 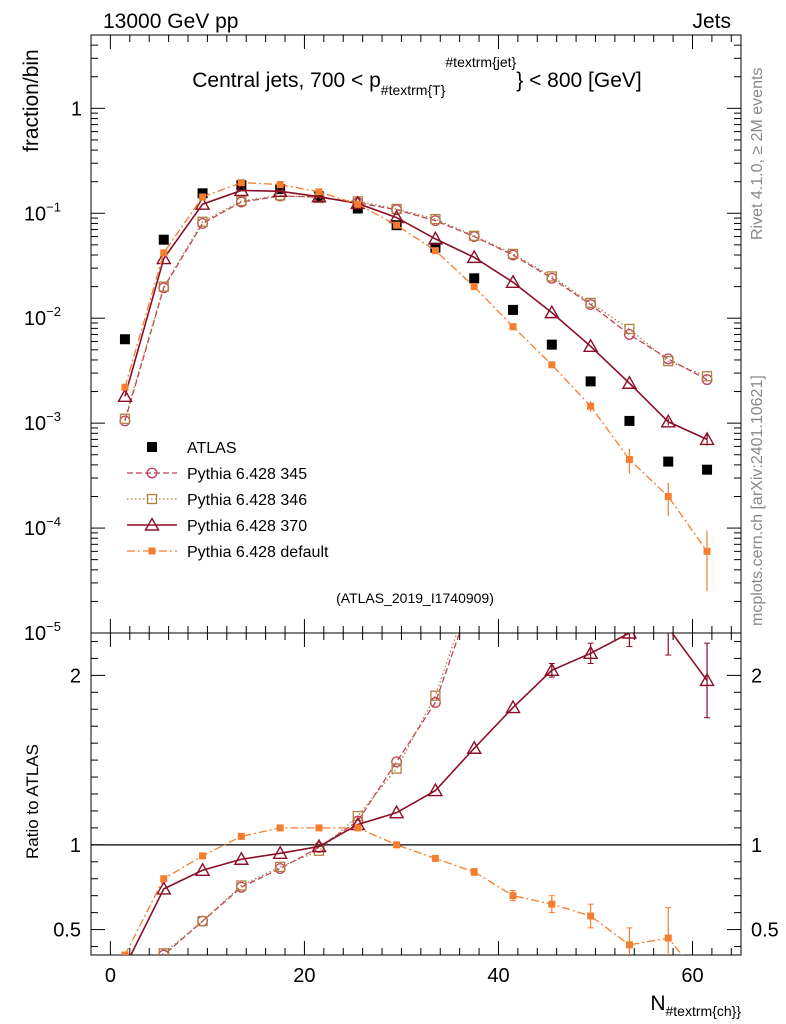 I want to click on title-part-a: Central jets, 700 < p, so click(x=286, y=80).